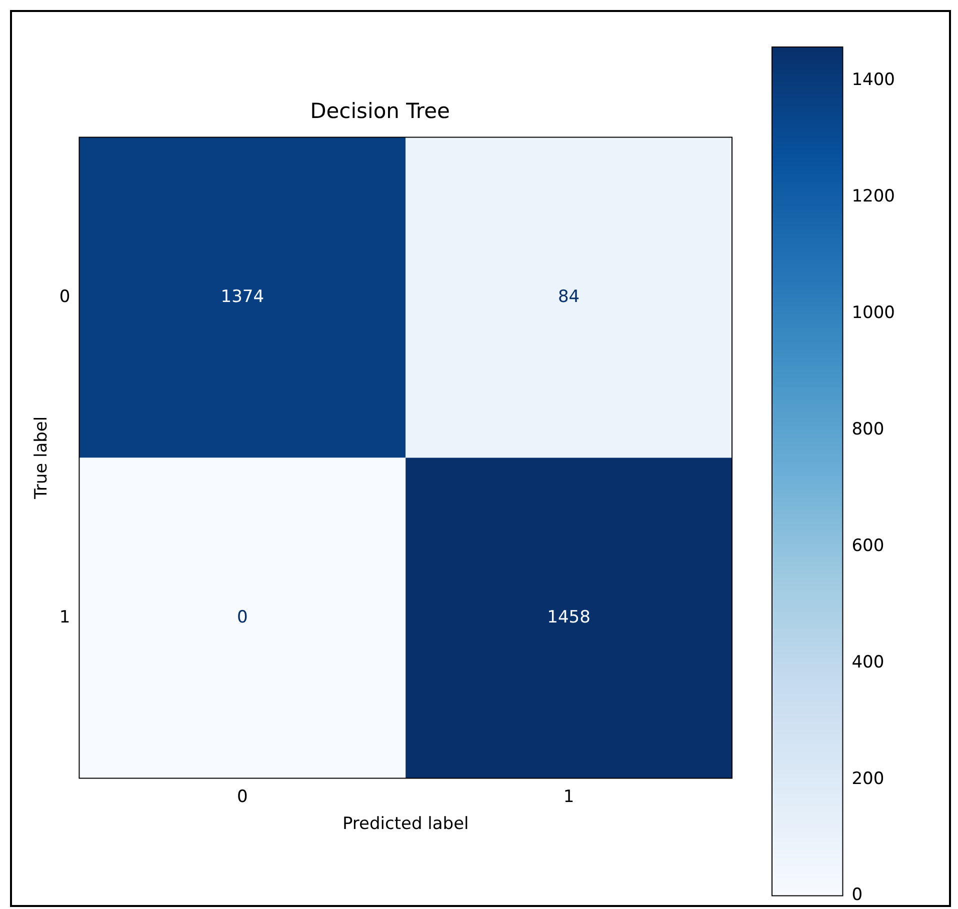 The width and height of the screenshot is (958, 909). I want to click on color-bar-label: 0, so click(857, 895).